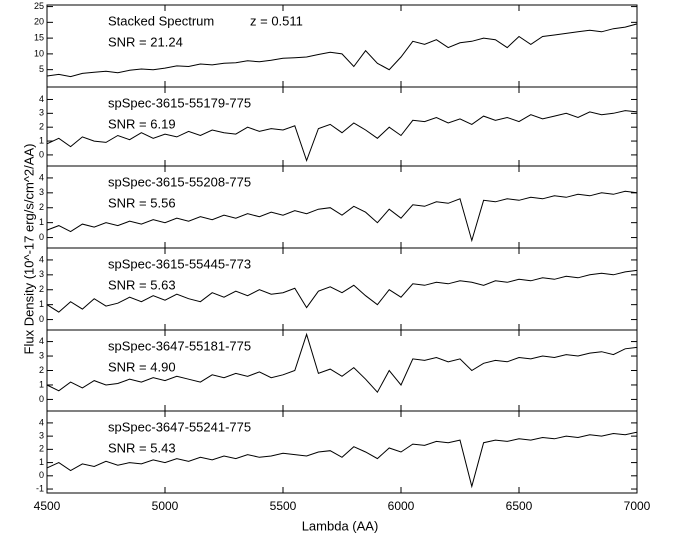 The image size is (673, 540). I want to click on x-tick-label: 7000, so click(637, 506).